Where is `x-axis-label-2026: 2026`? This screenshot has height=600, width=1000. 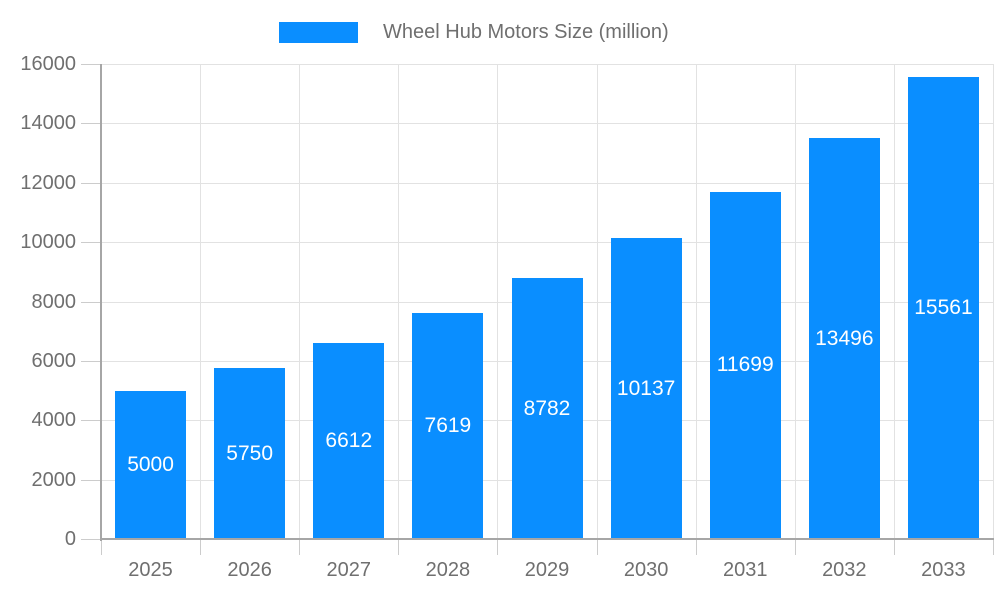
x-axis-label-2026: 2026 is located at coordinates (249, 570).